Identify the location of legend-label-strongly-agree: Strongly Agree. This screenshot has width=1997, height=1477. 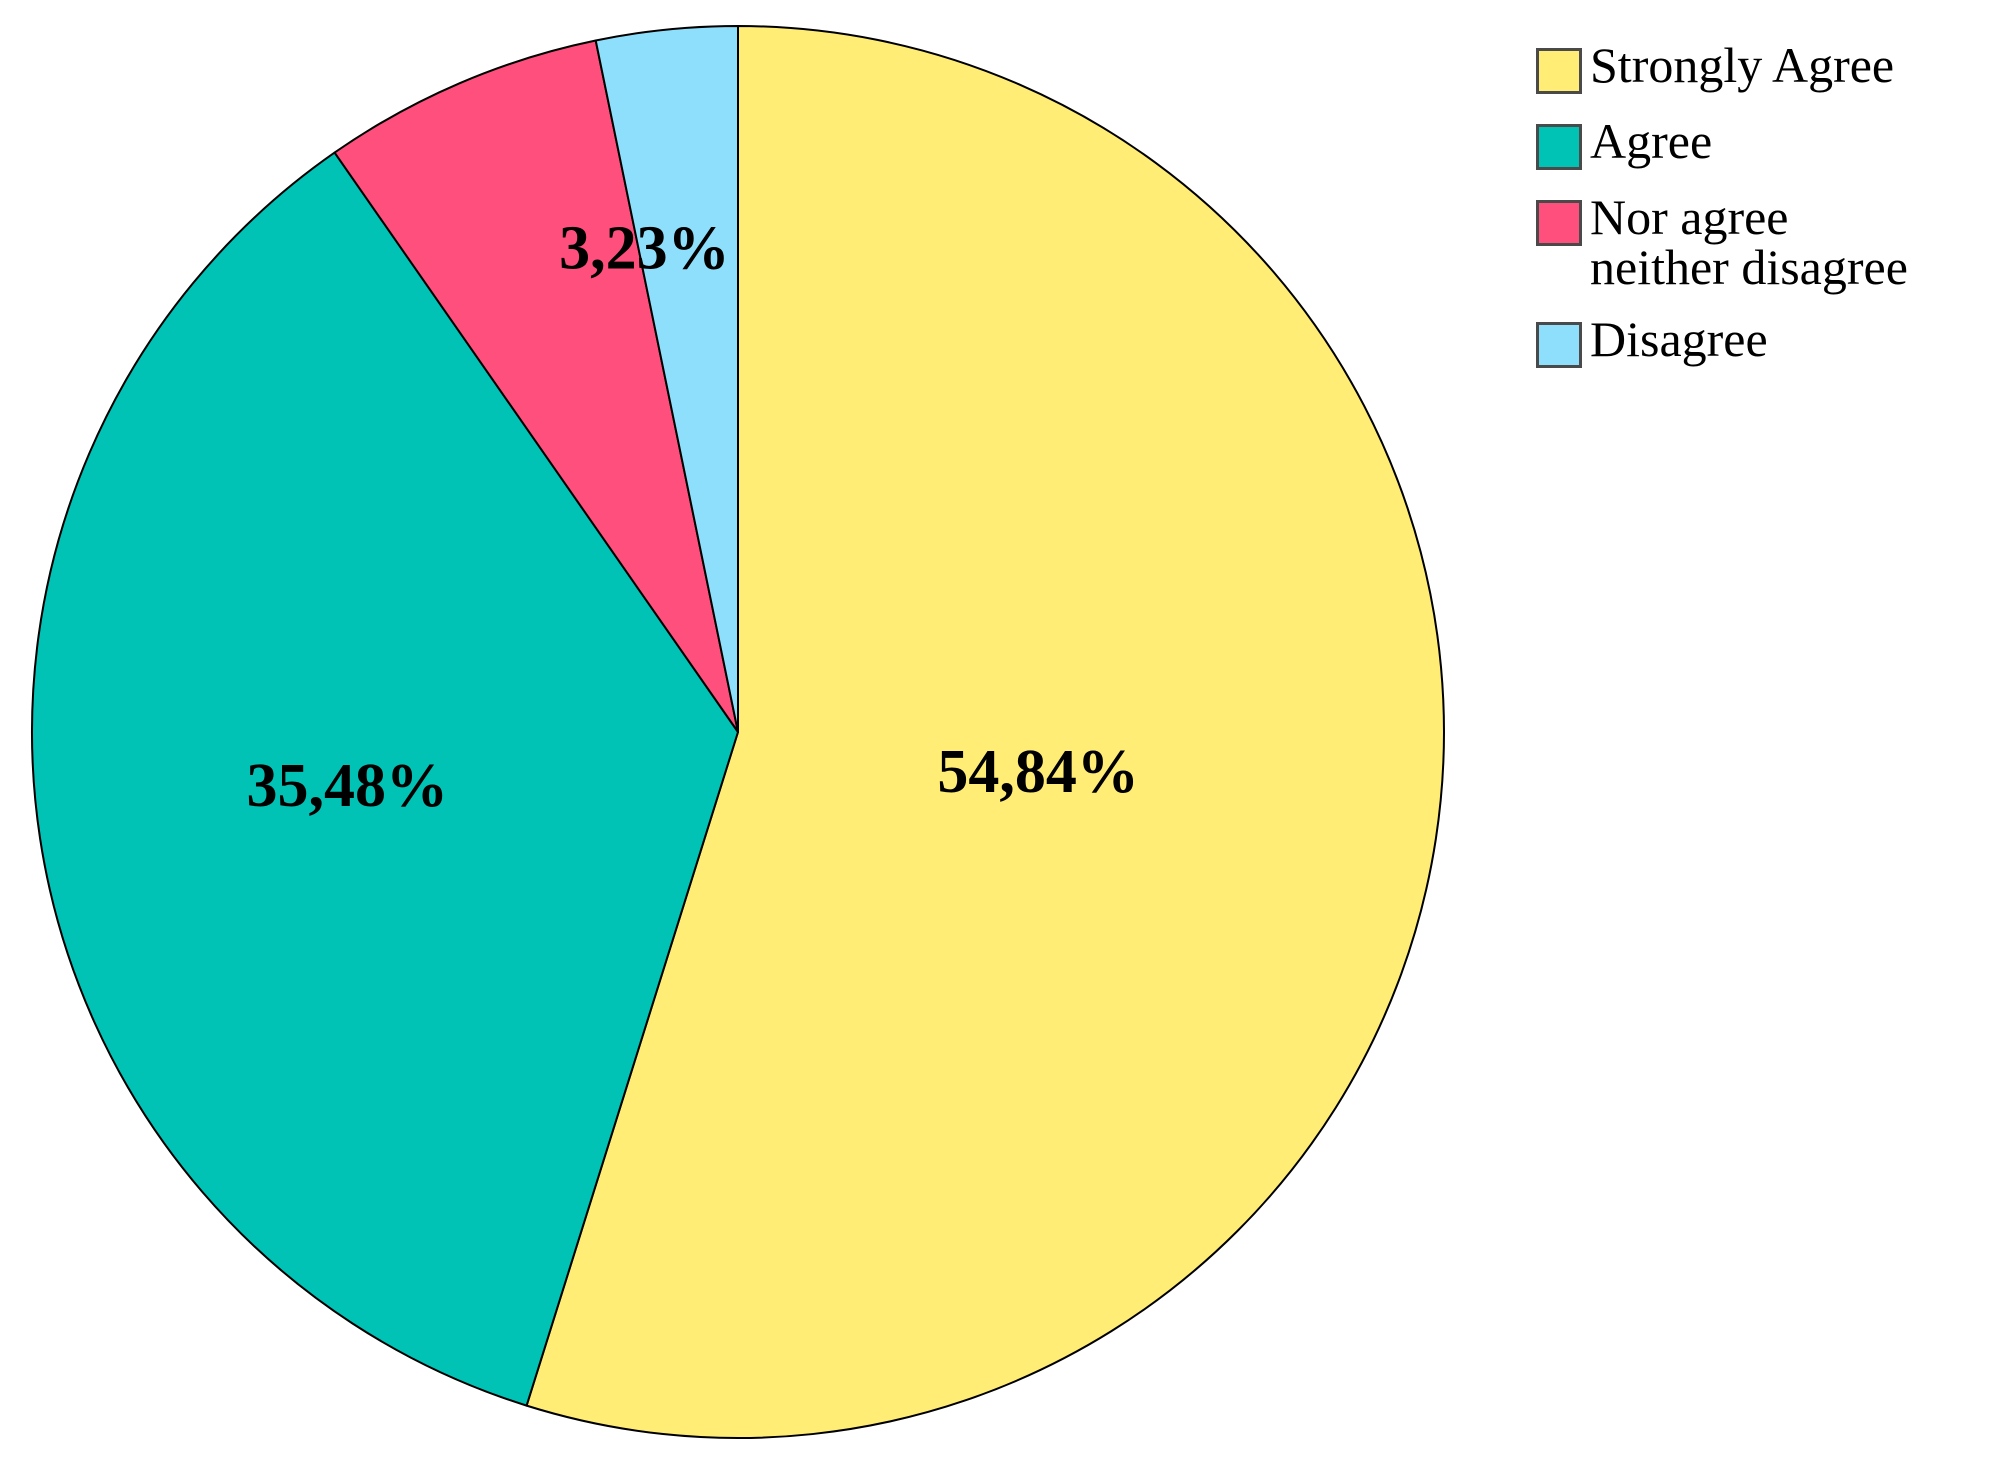
(1742, 65).